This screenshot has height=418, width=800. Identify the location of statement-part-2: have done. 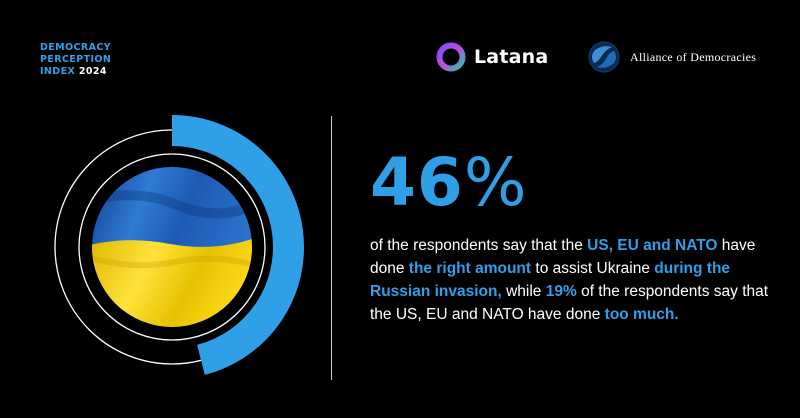
(563, 257).